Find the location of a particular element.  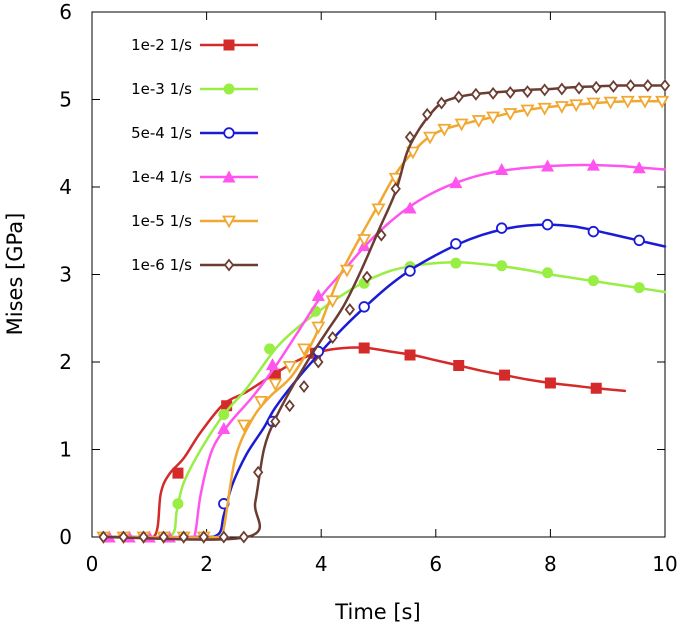

x-tick-label: 6 is located at coordinates (435, 564).